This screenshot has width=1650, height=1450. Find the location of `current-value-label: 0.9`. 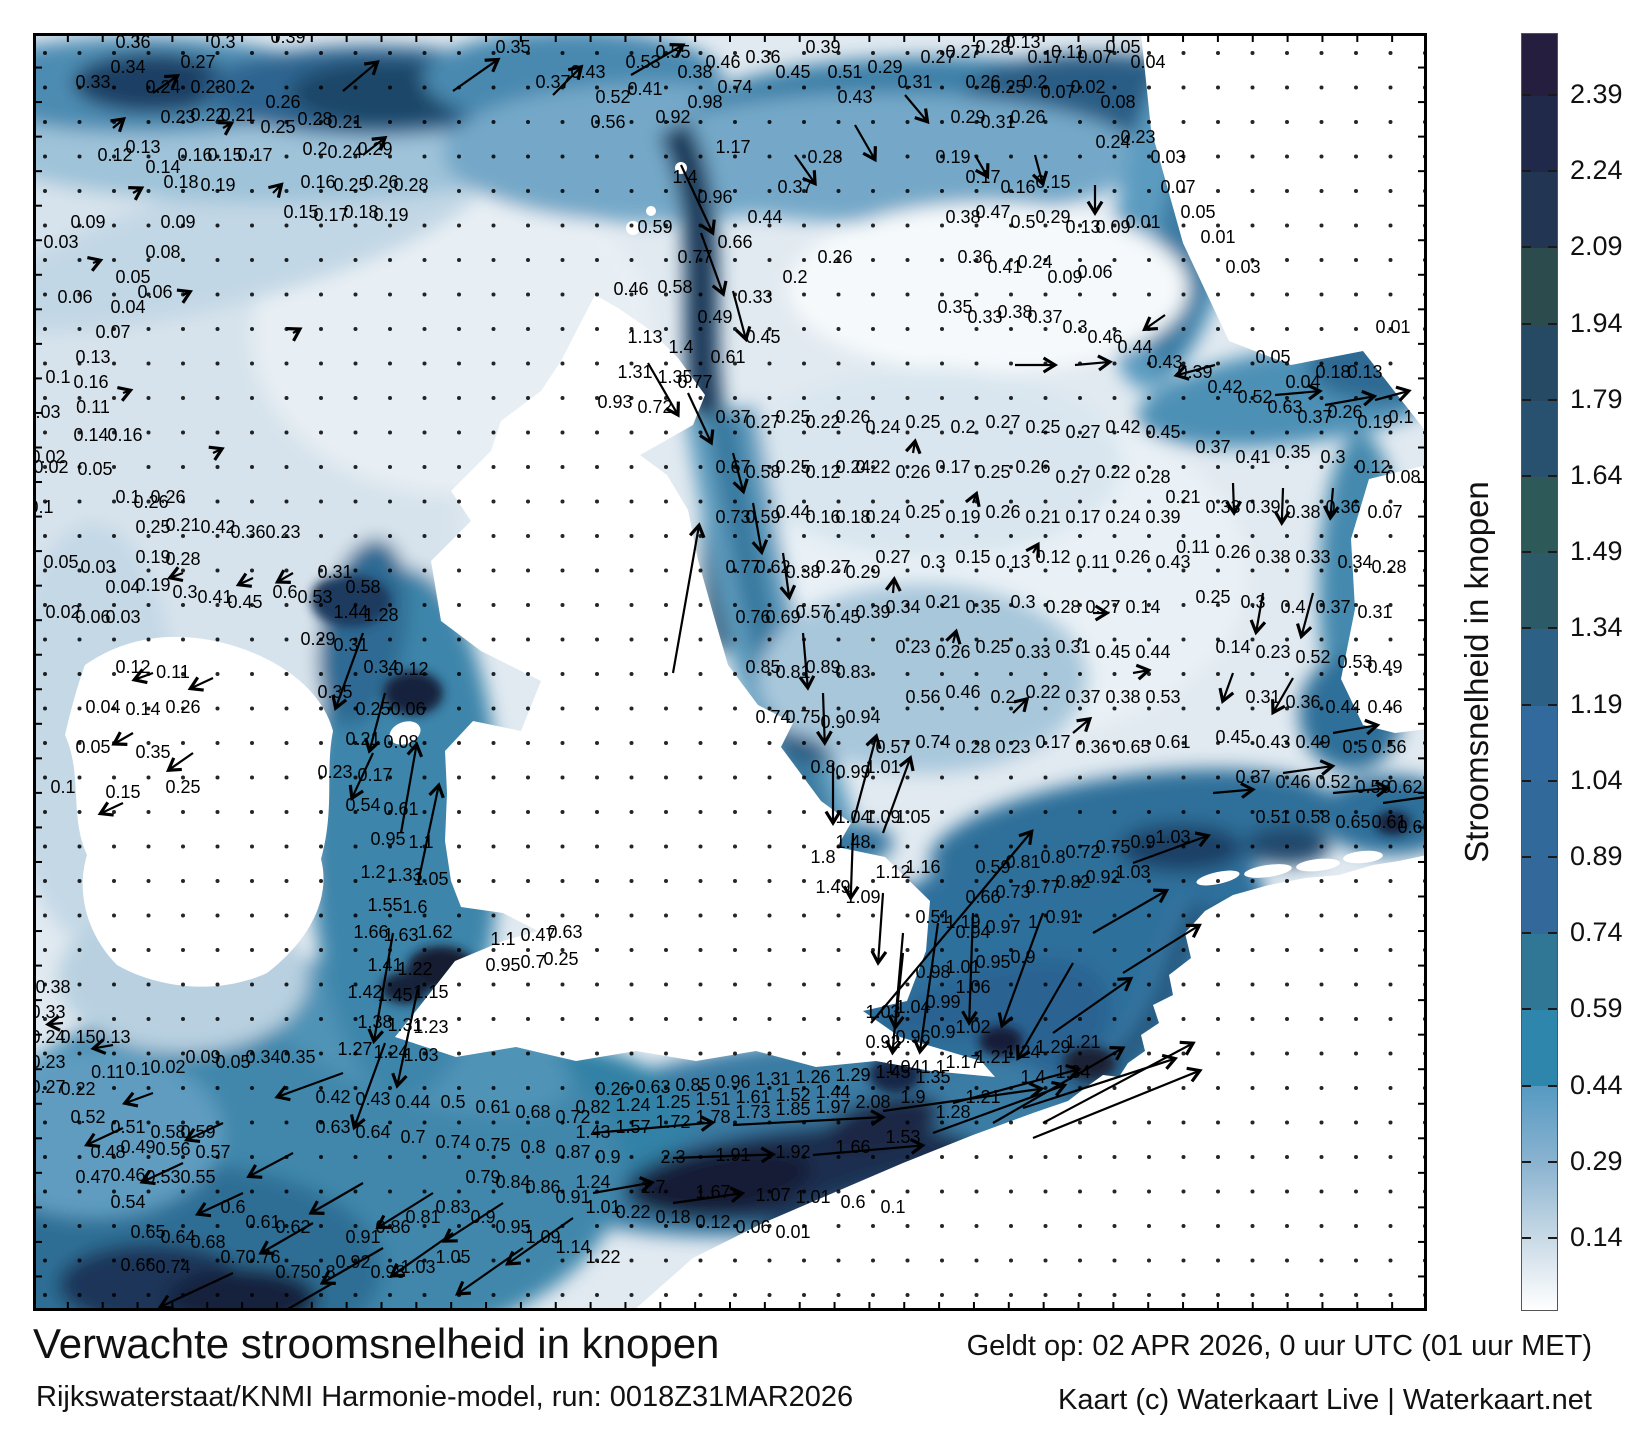

current-value-label: 0.9 is located at coordinates (1142, 842).